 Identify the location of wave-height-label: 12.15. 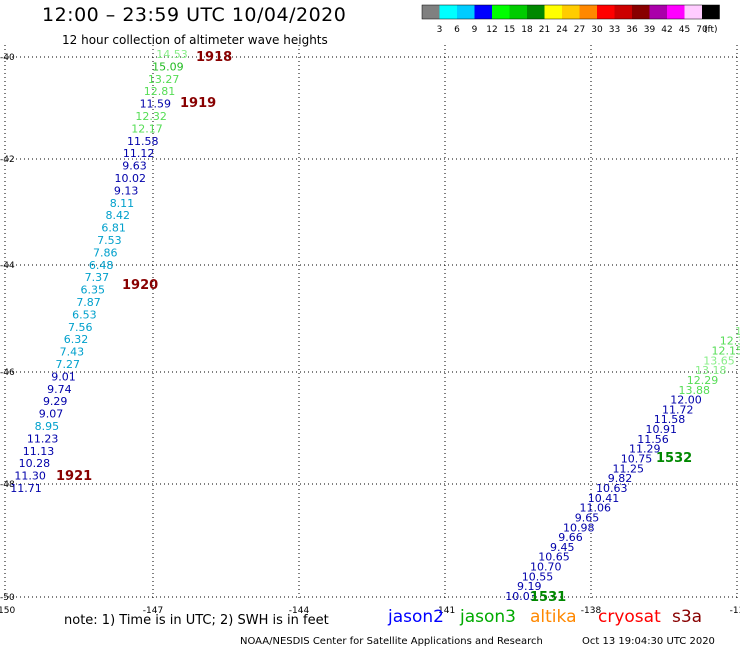
(726, 350).